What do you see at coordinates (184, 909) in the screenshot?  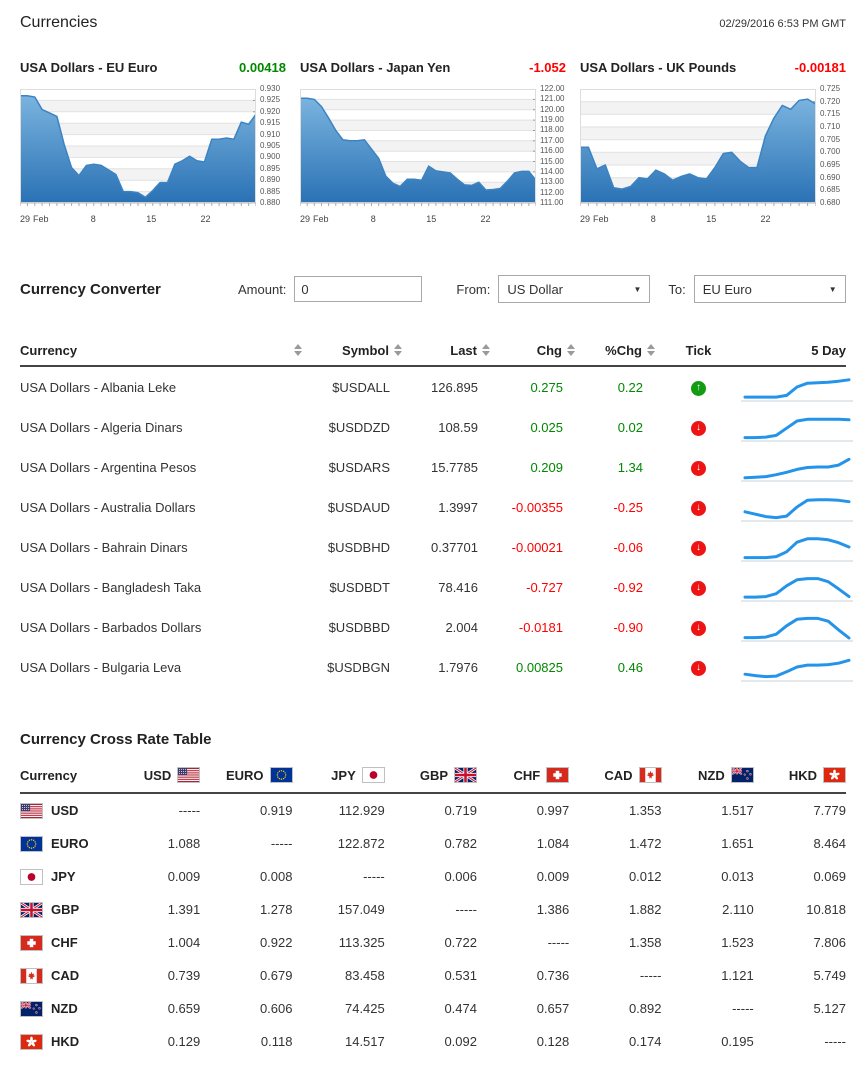 I see `cross-rate-value: 1.391` at bounding box center [184, 909].